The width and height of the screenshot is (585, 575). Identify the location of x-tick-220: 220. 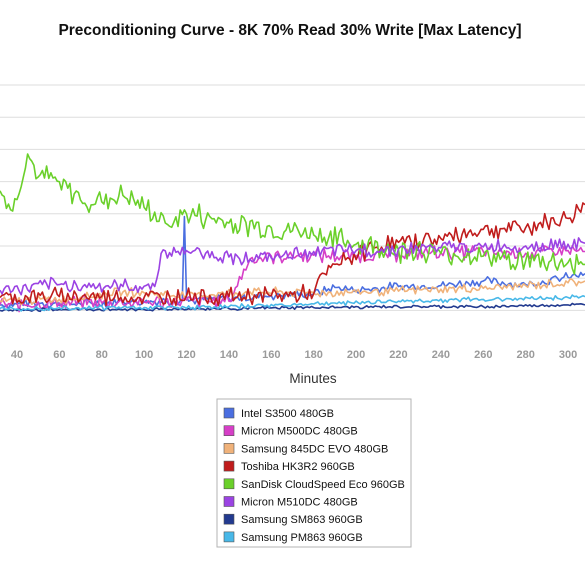
(398, 355).